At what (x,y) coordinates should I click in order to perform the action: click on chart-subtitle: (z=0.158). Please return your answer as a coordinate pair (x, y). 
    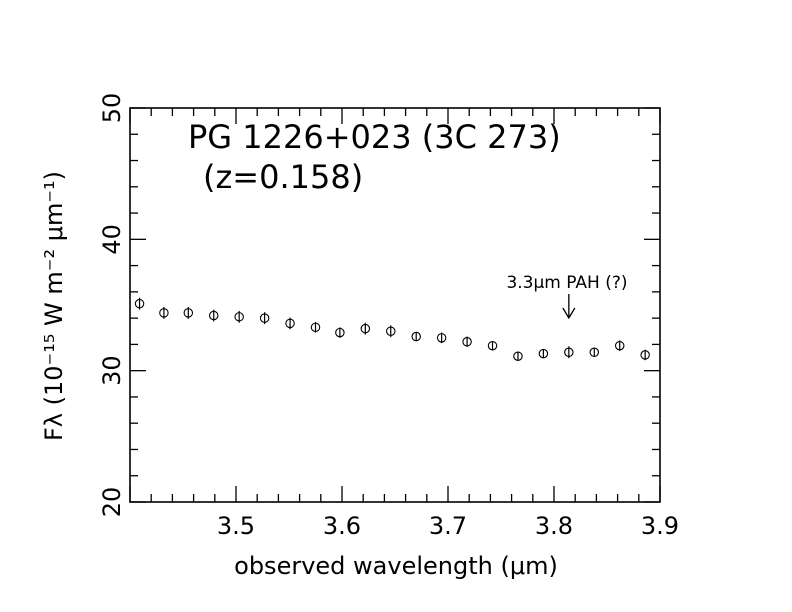
    Looking at the image, I should click on (283, 177).